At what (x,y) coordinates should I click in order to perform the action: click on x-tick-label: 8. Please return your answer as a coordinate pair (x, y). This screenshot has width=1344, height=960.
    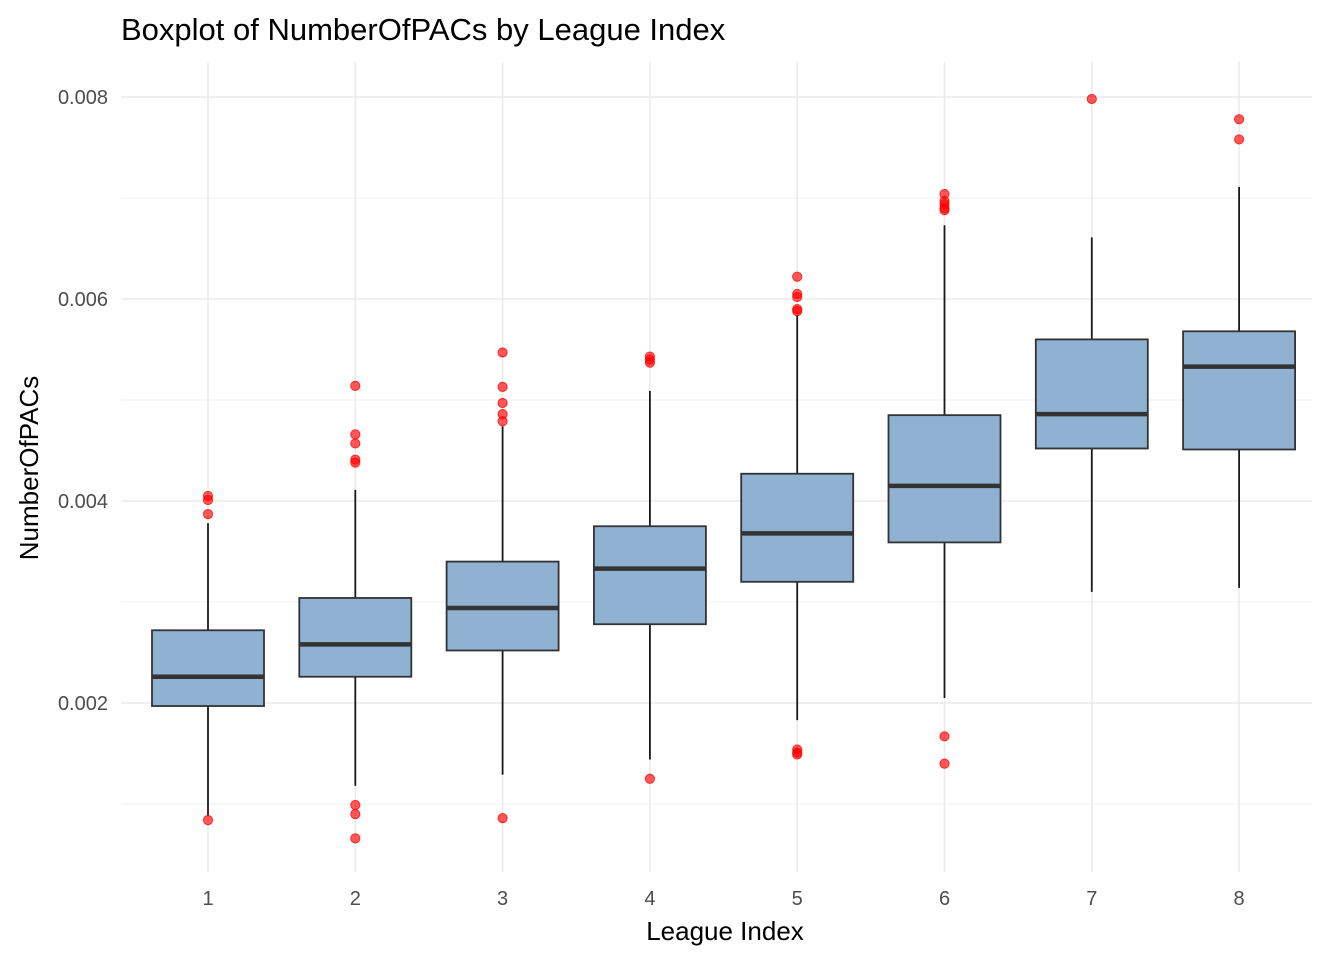
    Looking at the image, I should click on (1239, 899).